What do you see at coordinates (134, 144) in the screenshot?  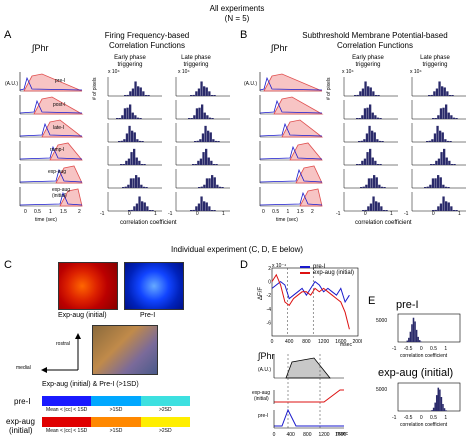 I see `panel-a-early-histograms` at bounding box center [134, 144].